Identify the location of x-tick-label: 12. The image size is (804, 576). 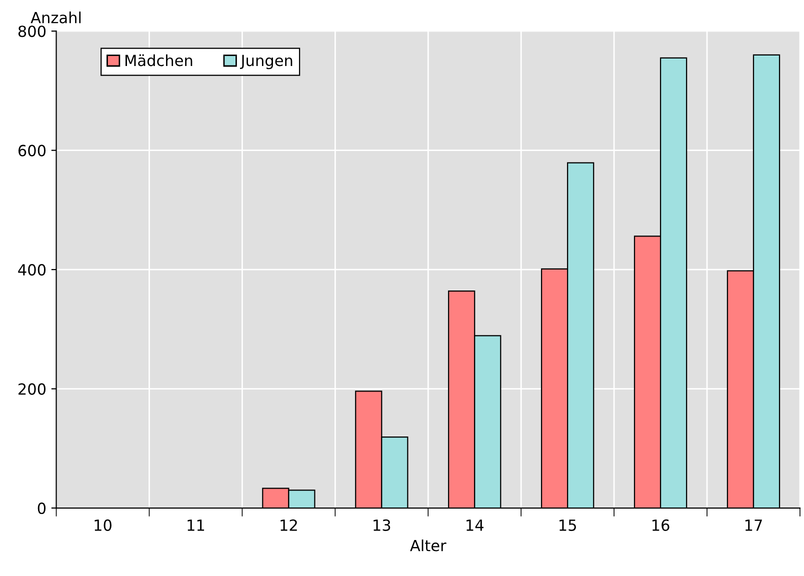
(288, 525).